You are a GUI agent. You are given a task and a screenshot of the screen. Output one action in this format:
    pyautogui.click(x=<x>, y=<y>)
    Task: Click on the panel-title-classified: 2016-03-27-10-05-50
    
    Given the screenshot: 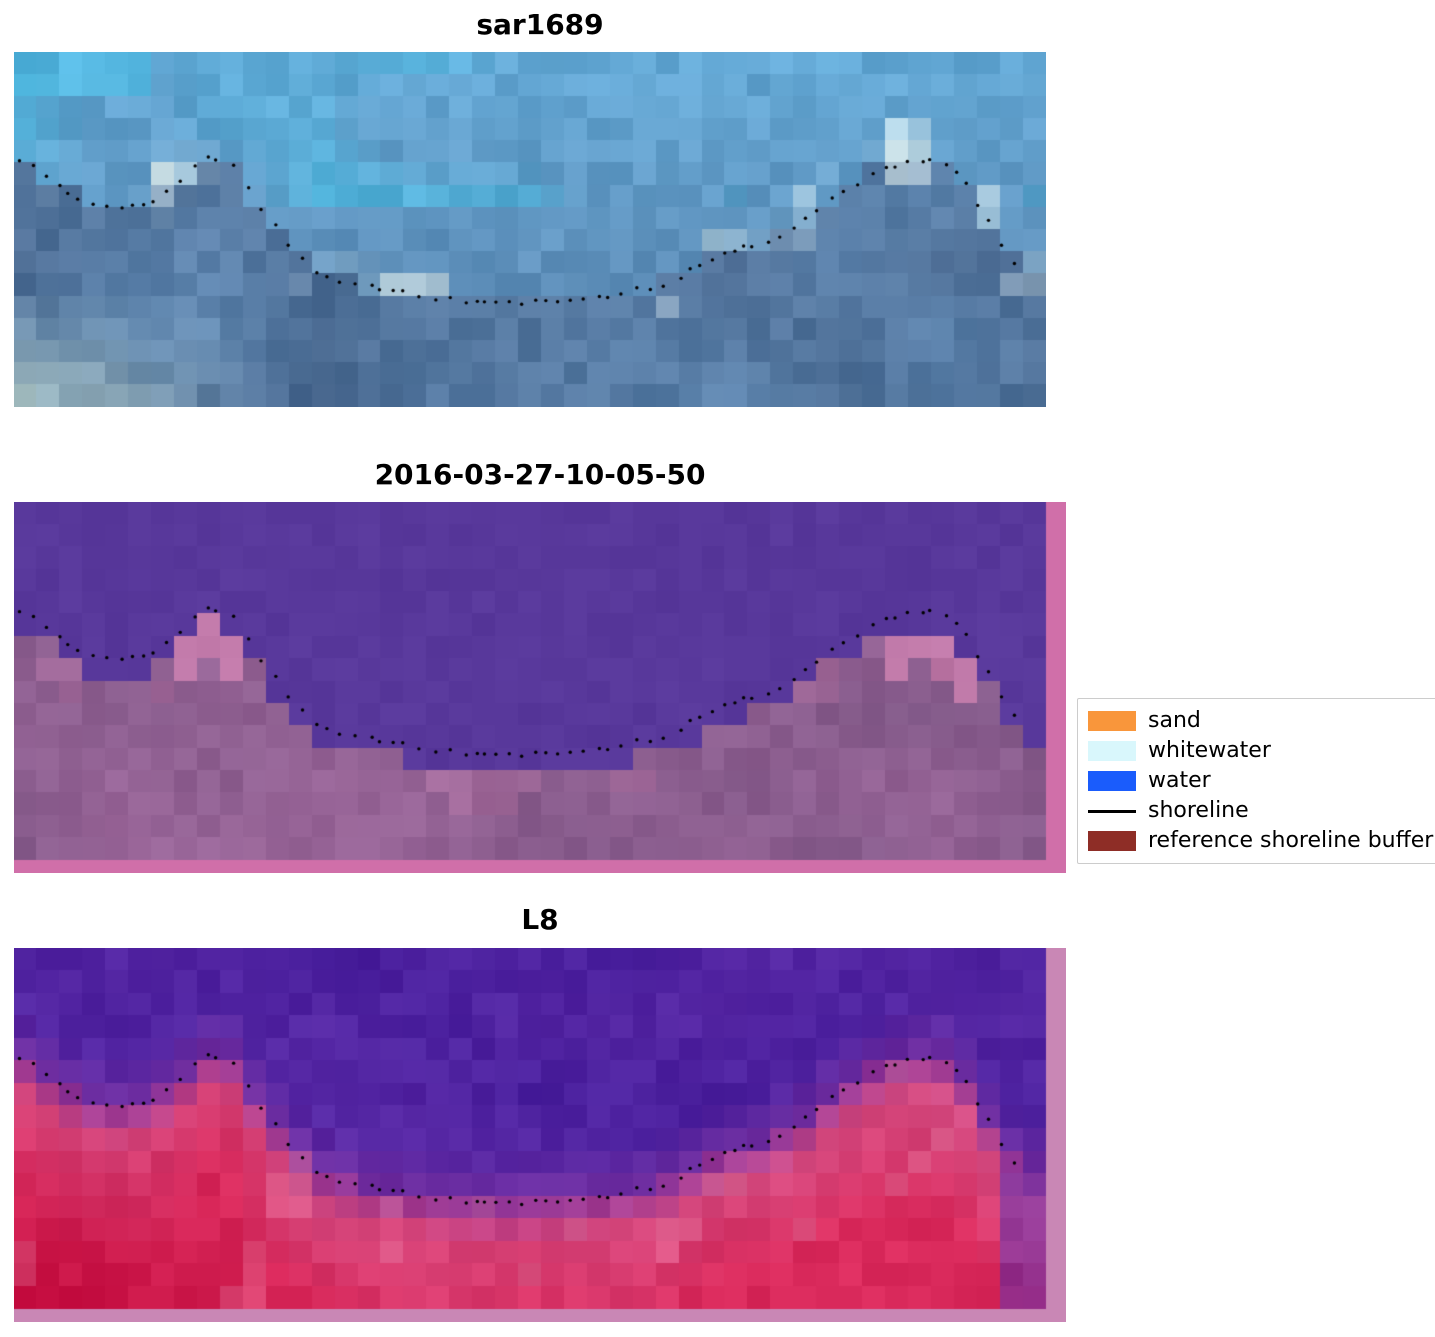 What is the action you would take?
    pyautogui.click(x=540, y=474)
    